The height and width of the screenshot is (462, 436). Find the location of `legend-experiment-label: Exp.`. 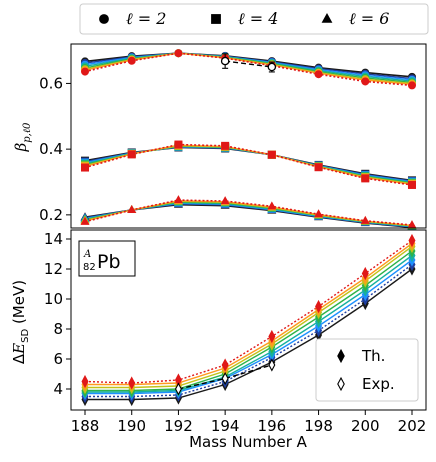

legend-experiment-label: Exp. is located at coordinates (378, 384).